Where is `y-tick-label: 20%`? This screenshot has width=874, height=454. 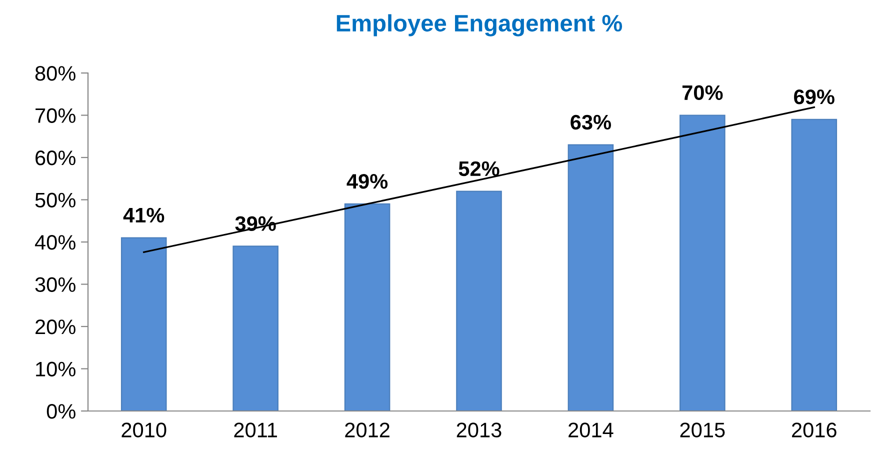
y-tick-label: 20% is located at coordinates (56, 327).